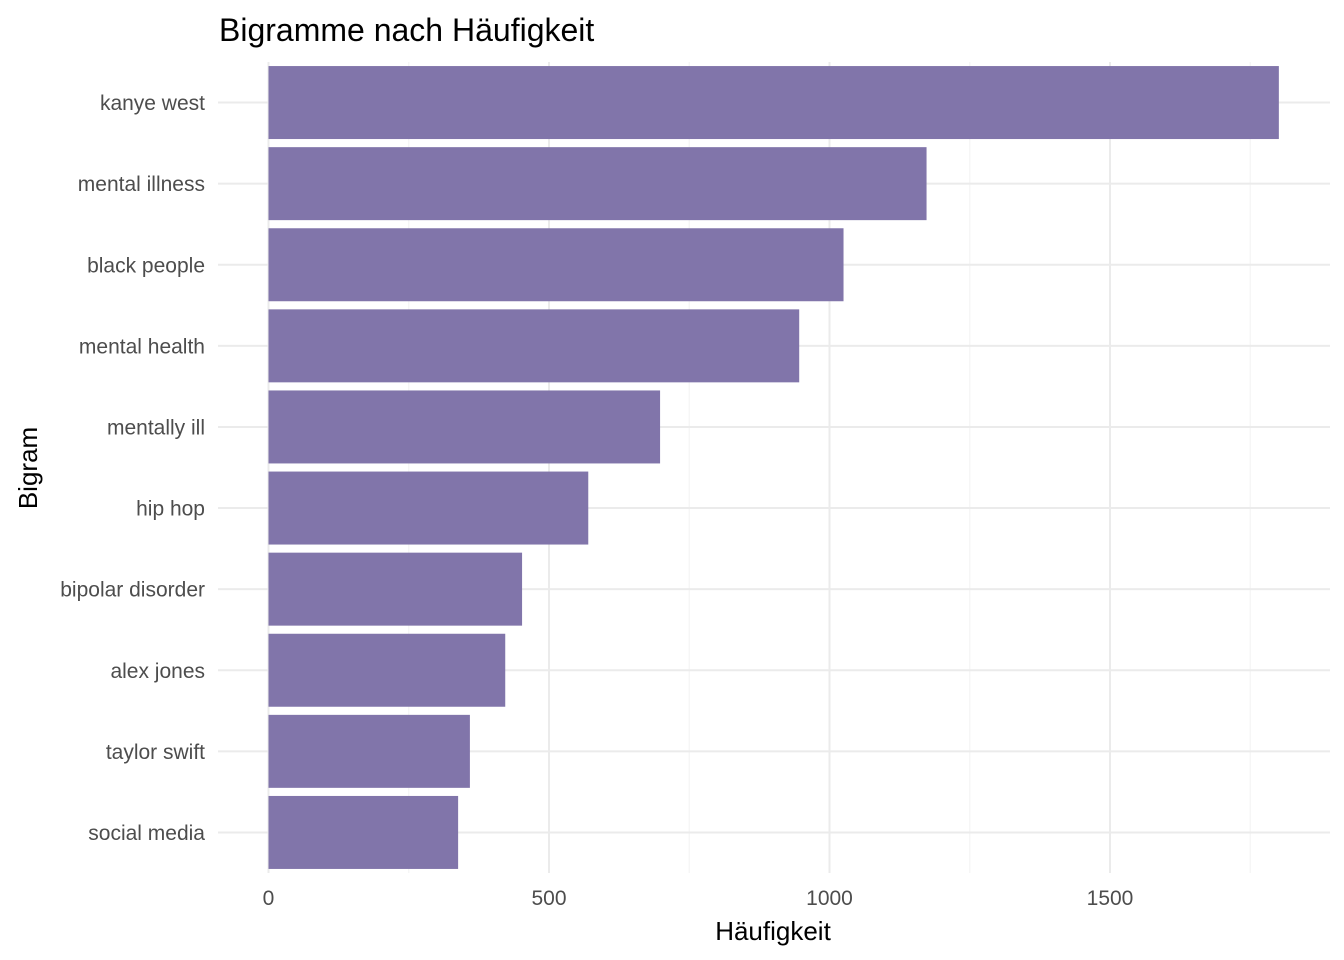 The width and height of the screenshot is (1344, 960). Describe the element at coordinates (548, 898) in the screenshot. I see `x-tick-label: 500` at that location.